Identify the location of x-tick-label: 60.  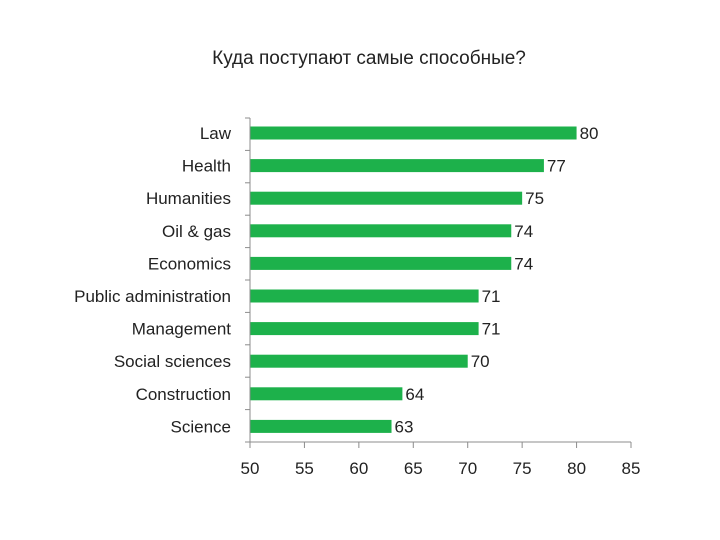
(358, 468).